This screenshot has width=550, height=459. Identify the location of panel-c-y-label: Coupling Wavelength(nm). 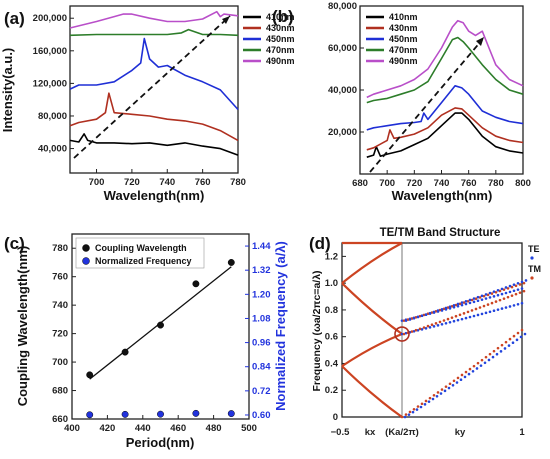
(22, 326).